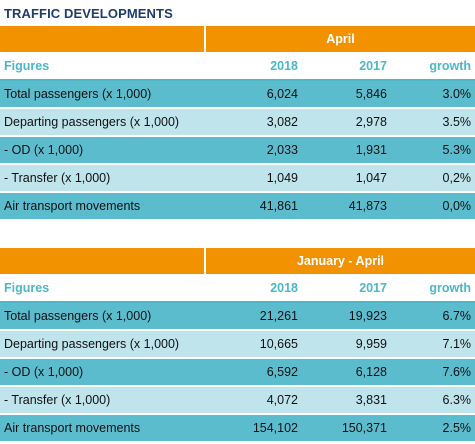 The width and height of the screenshot is (475, 444). I want to click on value-2018: 3,082, so click(253, 122).